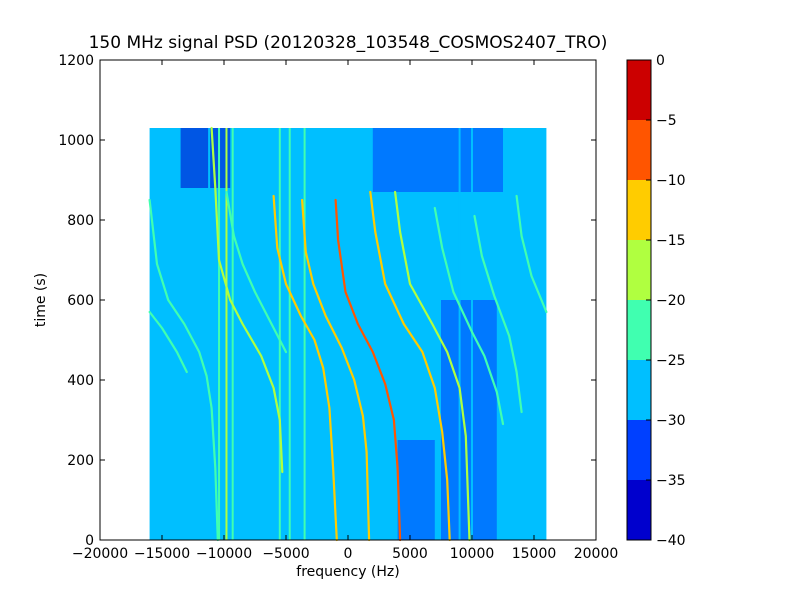 This screenshot has width=800, height=600. What do you see at coordinates (534, 554) in the screenshot?
I see `x-tick-label: 15000` at bounding box center [534, 554].